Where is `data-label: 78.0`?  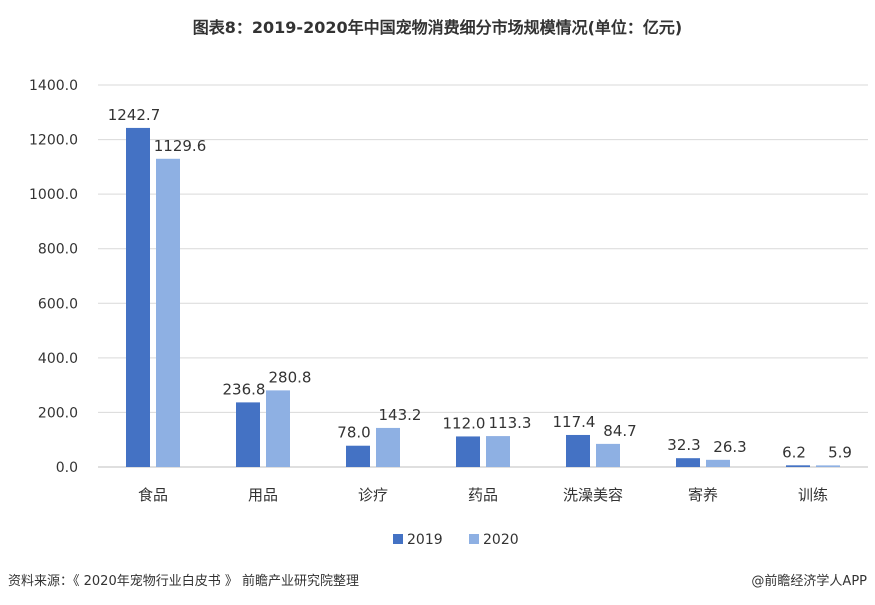
data-label: 78.0 is located at coordinates (353, 433).